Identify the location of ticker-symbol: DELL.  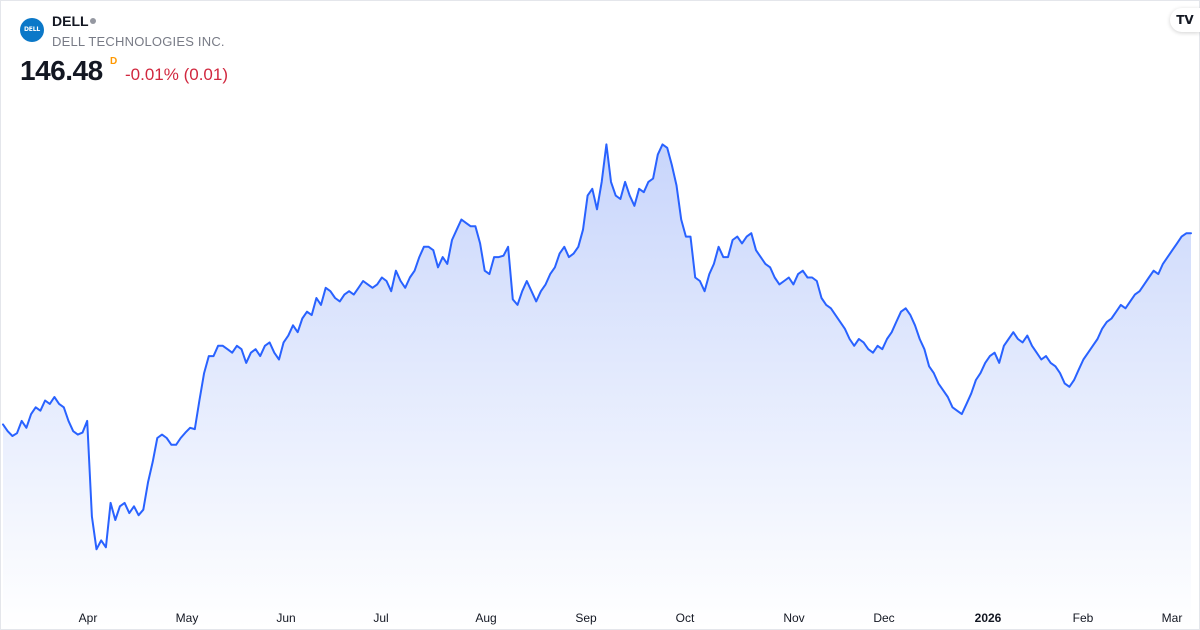
(70, 21).